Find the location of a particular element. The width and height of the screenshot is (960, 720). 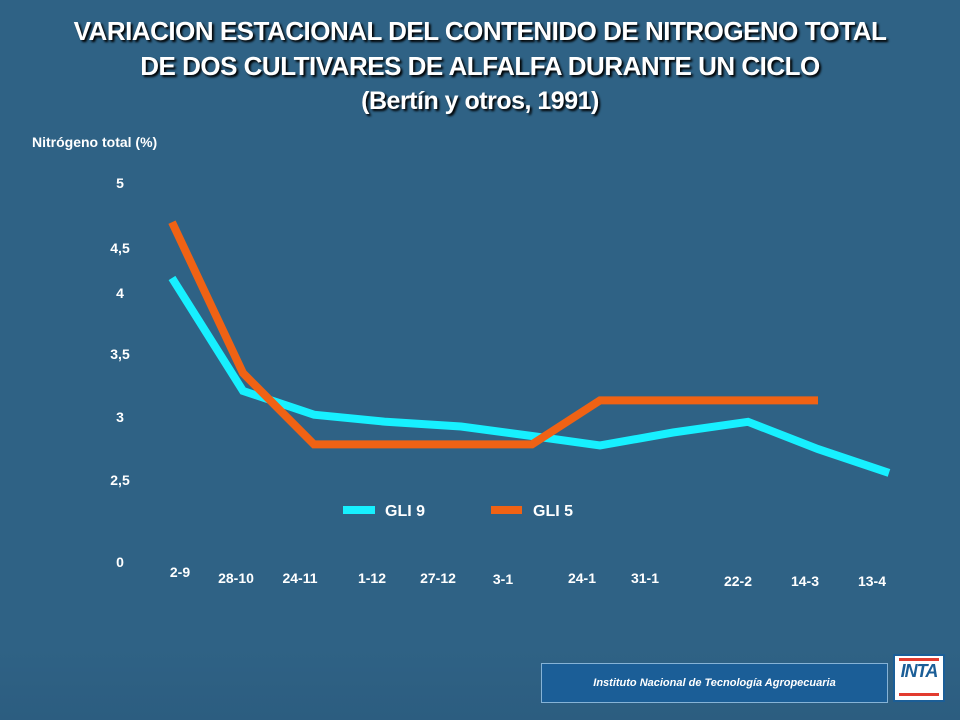

x-tick-label: 3-1 is located at coordinates (503, 579).